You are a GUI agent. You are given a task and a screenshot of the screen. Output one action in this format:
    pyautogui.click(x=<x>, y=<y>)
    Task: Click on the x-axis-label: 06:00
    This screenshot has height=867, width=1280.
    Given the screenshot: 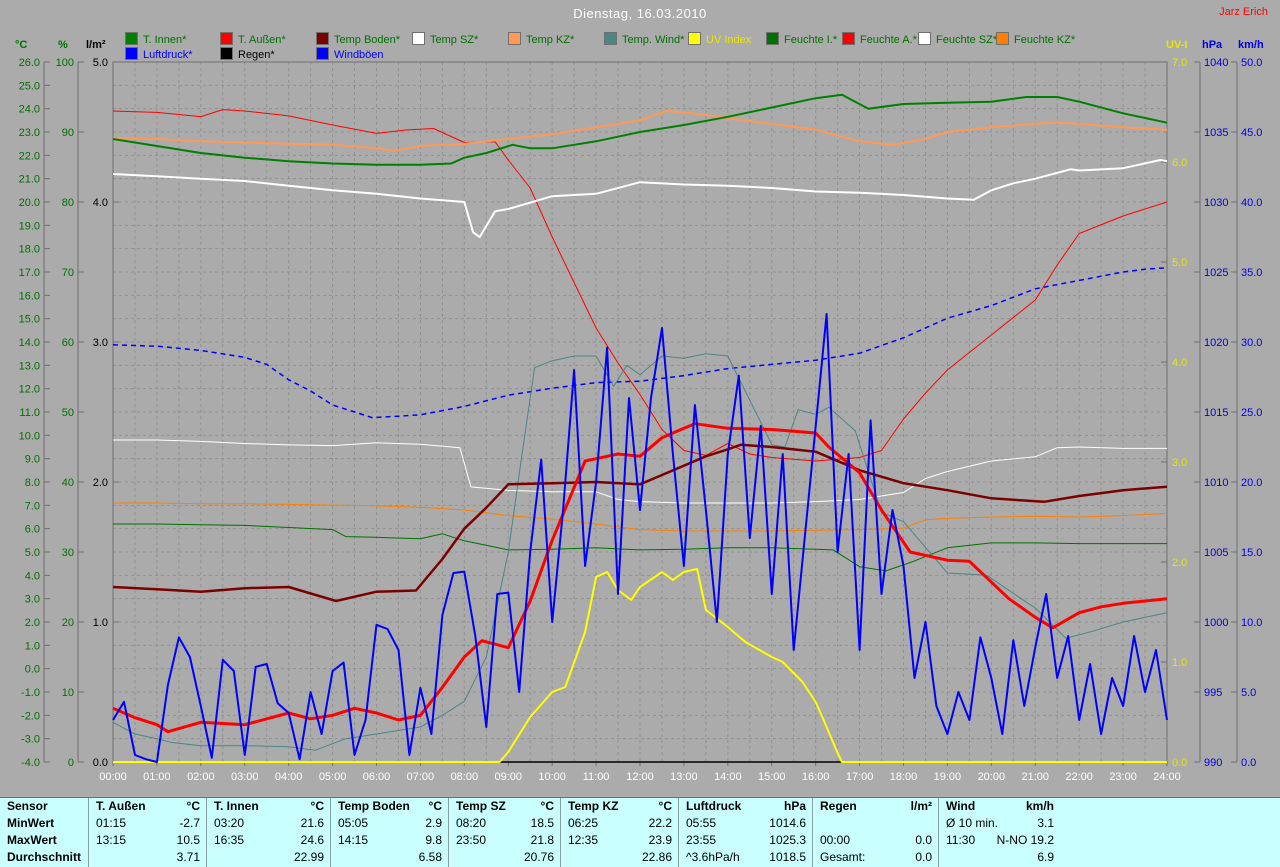 What is the action you would take?
    pyautogui.click(x=377, y=777)
    